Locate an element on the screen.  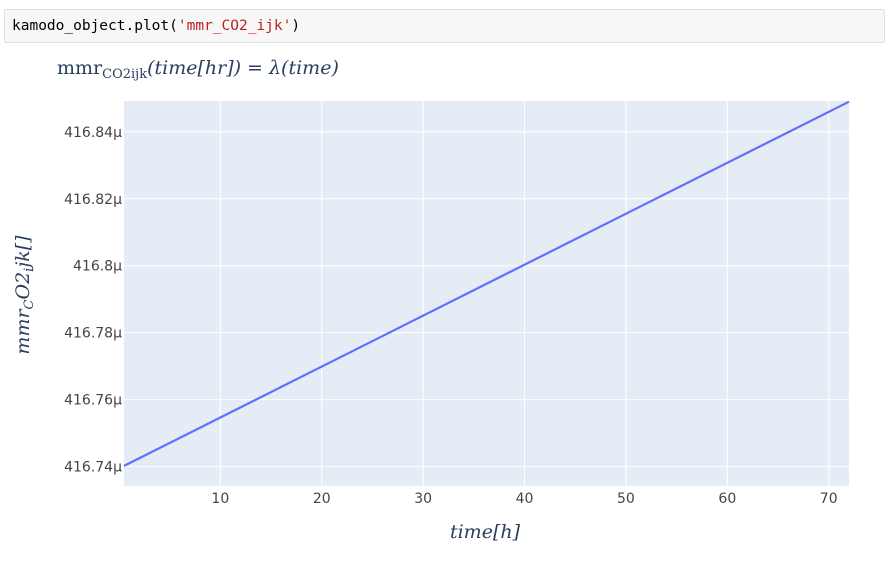
x-axis-label: time[h] is located at coordinates (485, 532).